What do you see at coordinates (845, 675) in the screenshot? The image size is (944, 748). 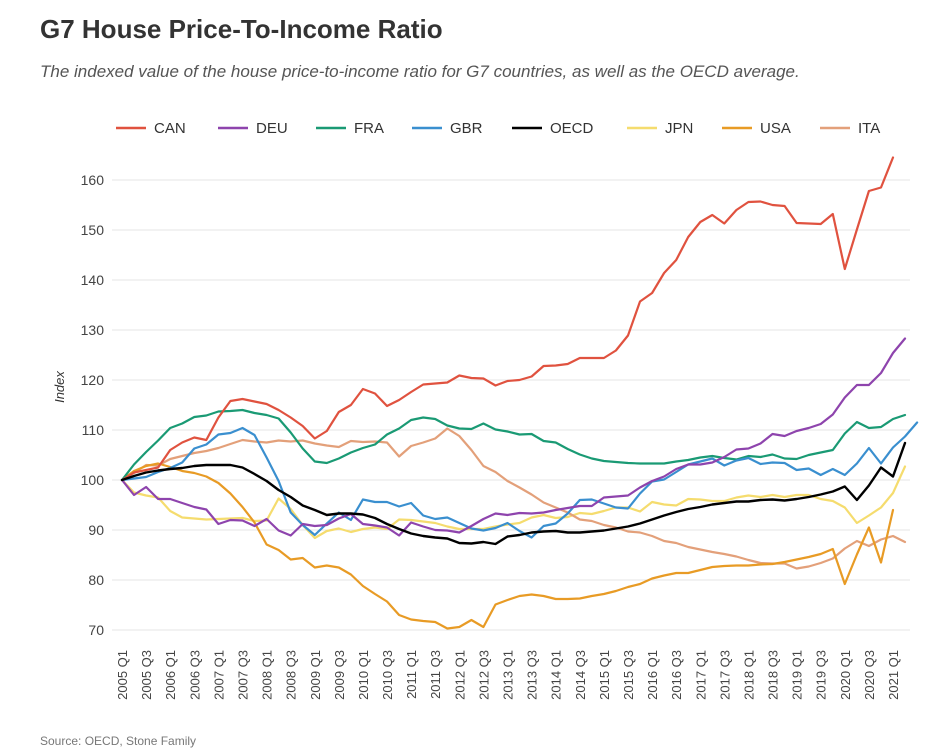 I see `x-tick-label: 2020 Q1` at bounding box center [845, 675].